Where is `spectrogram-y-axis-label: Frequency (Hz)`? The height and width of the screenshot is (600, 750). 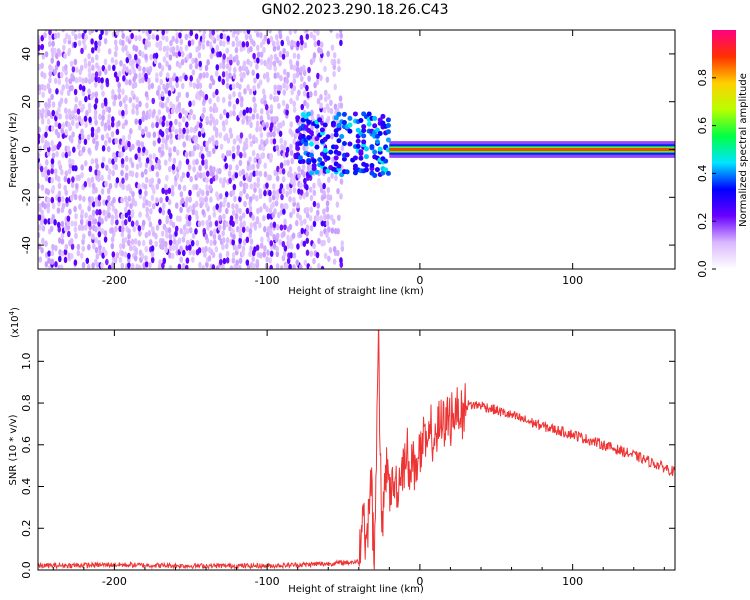 spectrogram-y-axis-label: Frequency (Hz) is located at coordinates (13, 150).